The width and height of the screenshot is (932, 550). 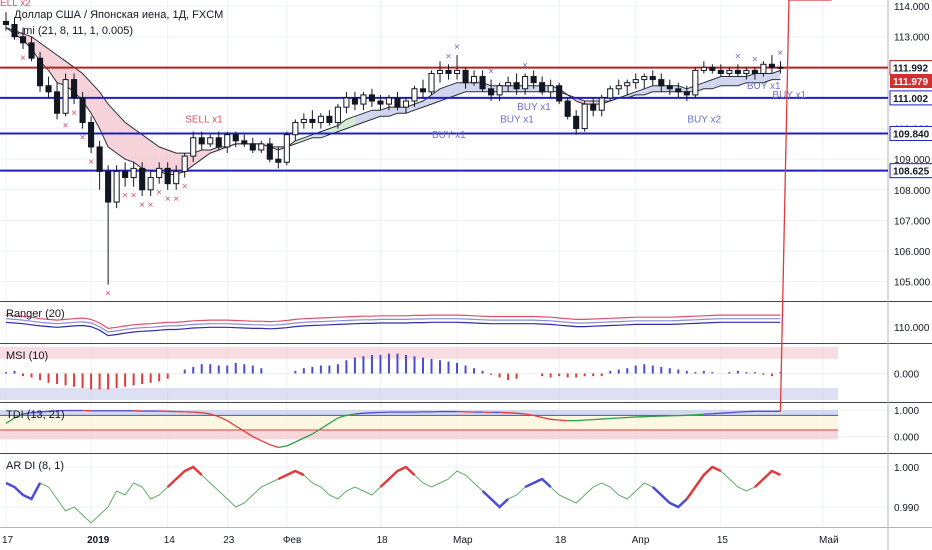 I want to click on top-left-signal: ELL x2, so click(x=15, y=4).